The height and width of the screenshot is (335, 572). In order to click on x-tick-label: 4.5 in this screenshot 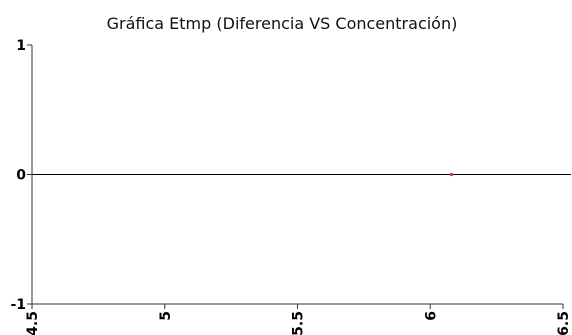, I will do `click(33, 323)`.